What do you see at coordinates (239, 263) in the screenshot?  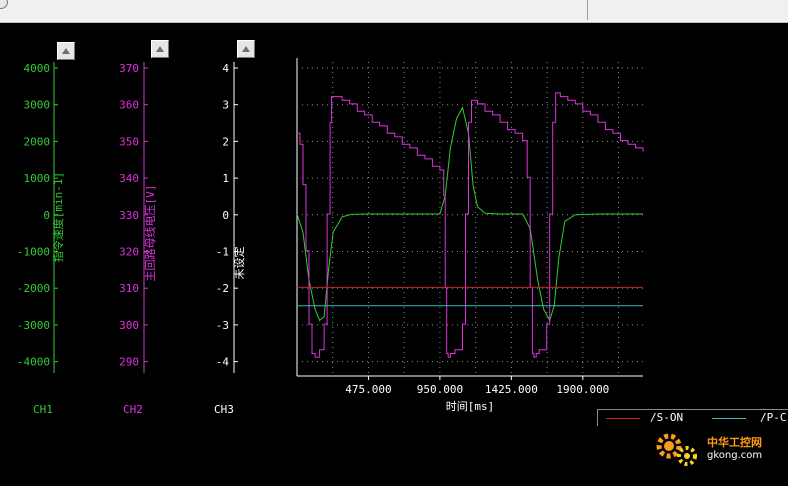 I see `ch3-axis-label: 未设定` at bounding box center [239, 263].